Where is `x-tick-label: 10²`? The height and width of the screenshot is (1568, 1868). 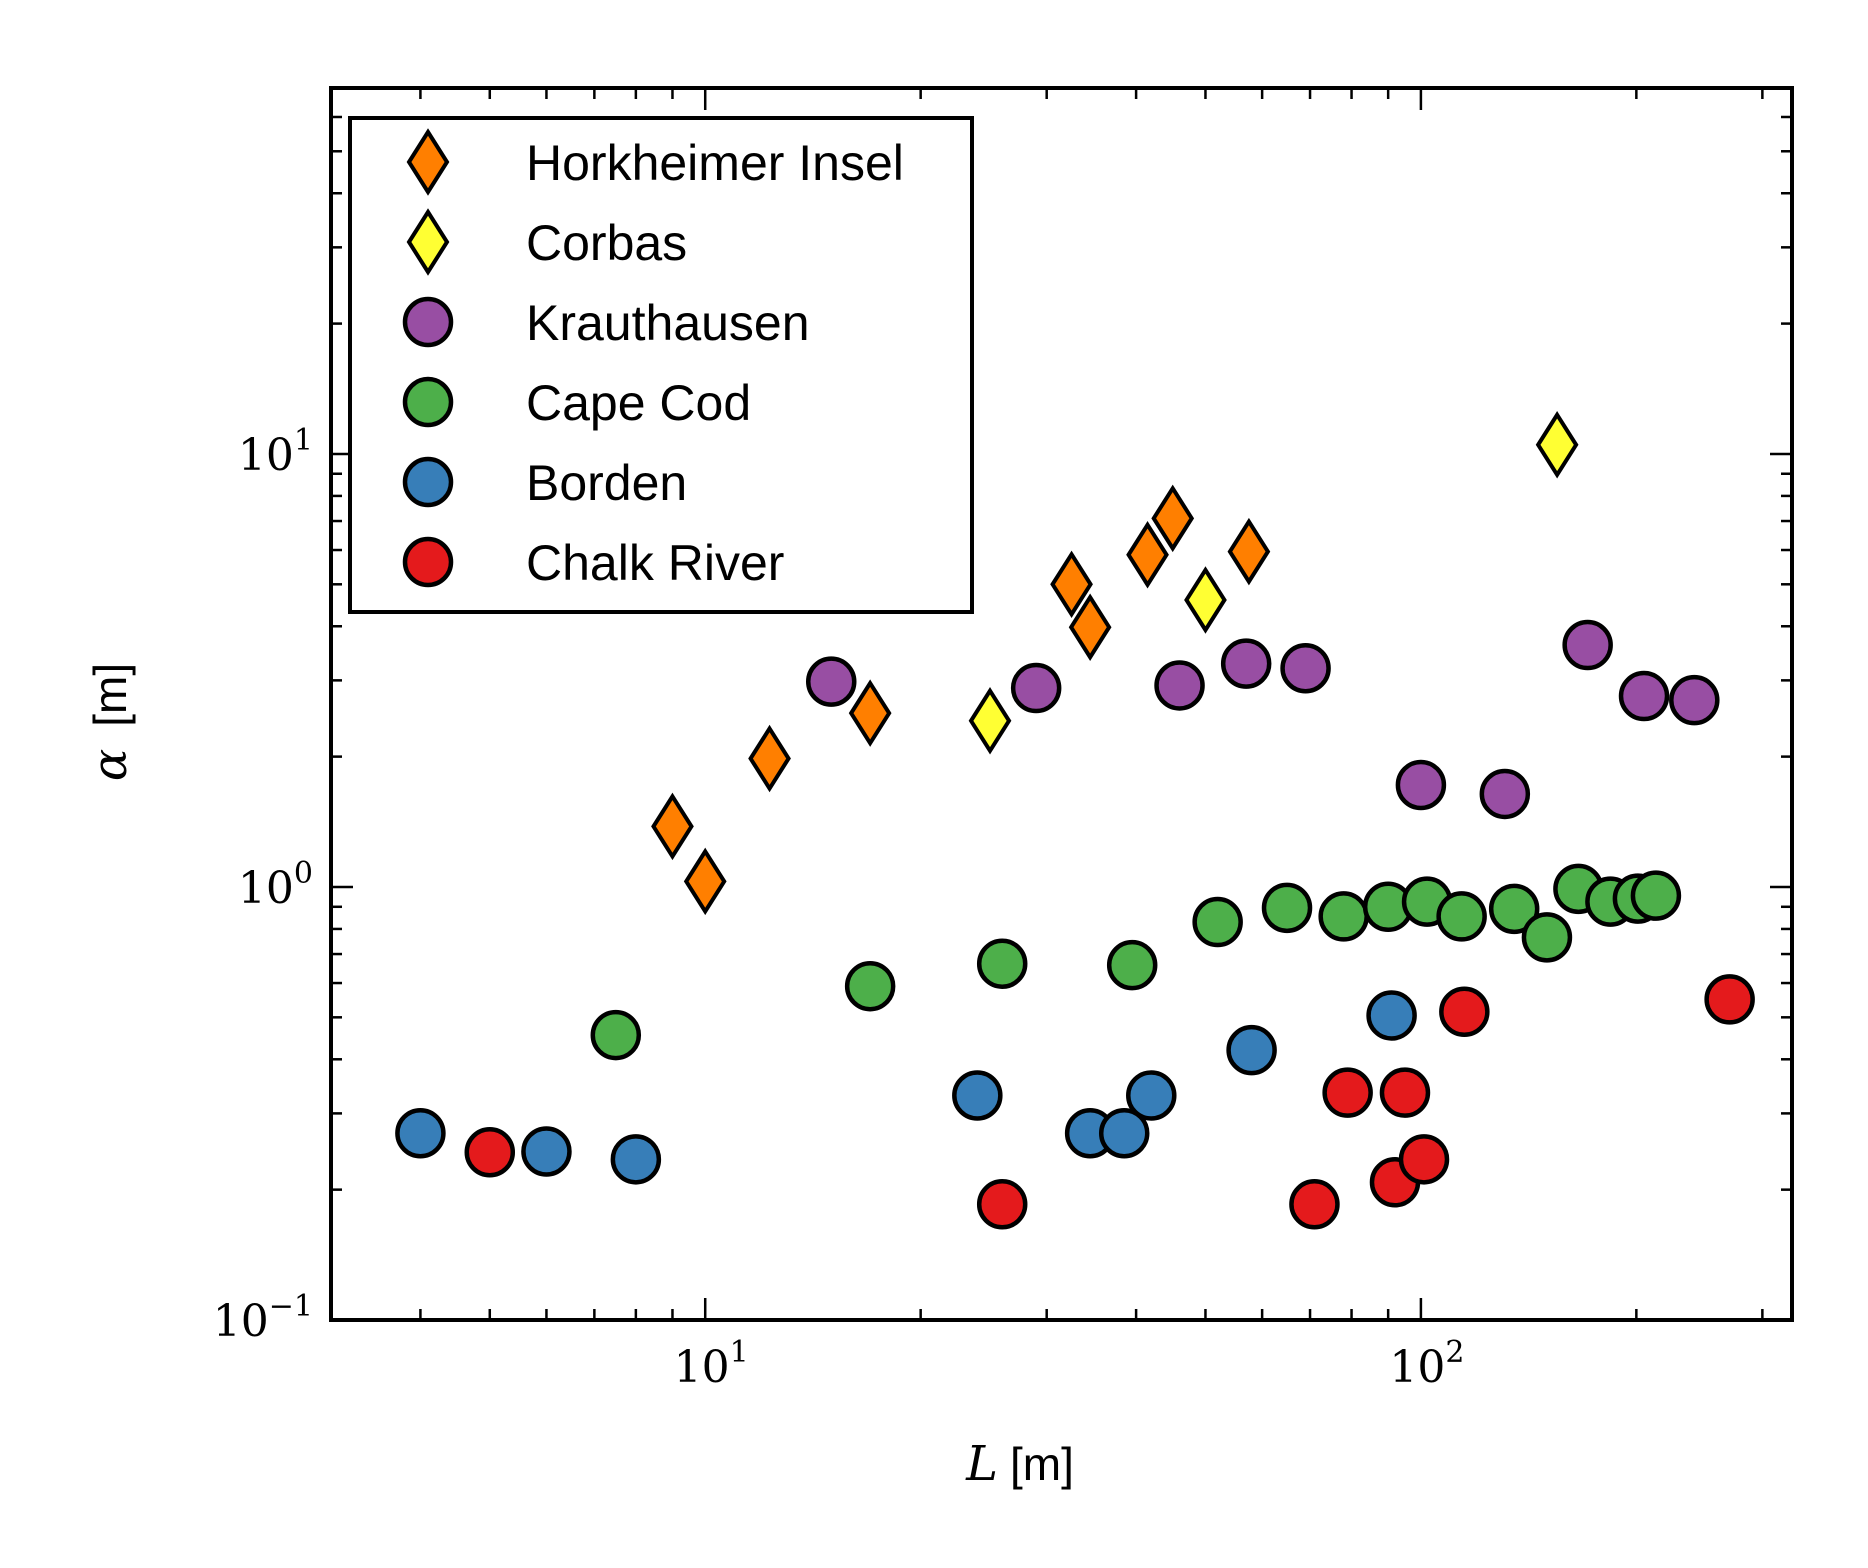
x-tick-label: 10² is located at coordinates (1426, 1364).